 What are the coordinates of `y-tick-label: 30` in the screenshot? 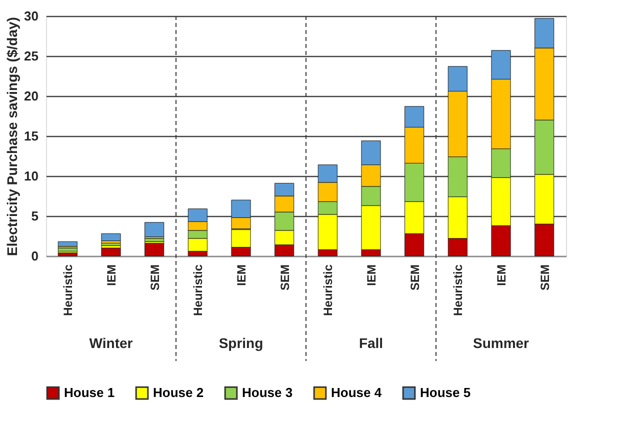 It's located at (31, 16).